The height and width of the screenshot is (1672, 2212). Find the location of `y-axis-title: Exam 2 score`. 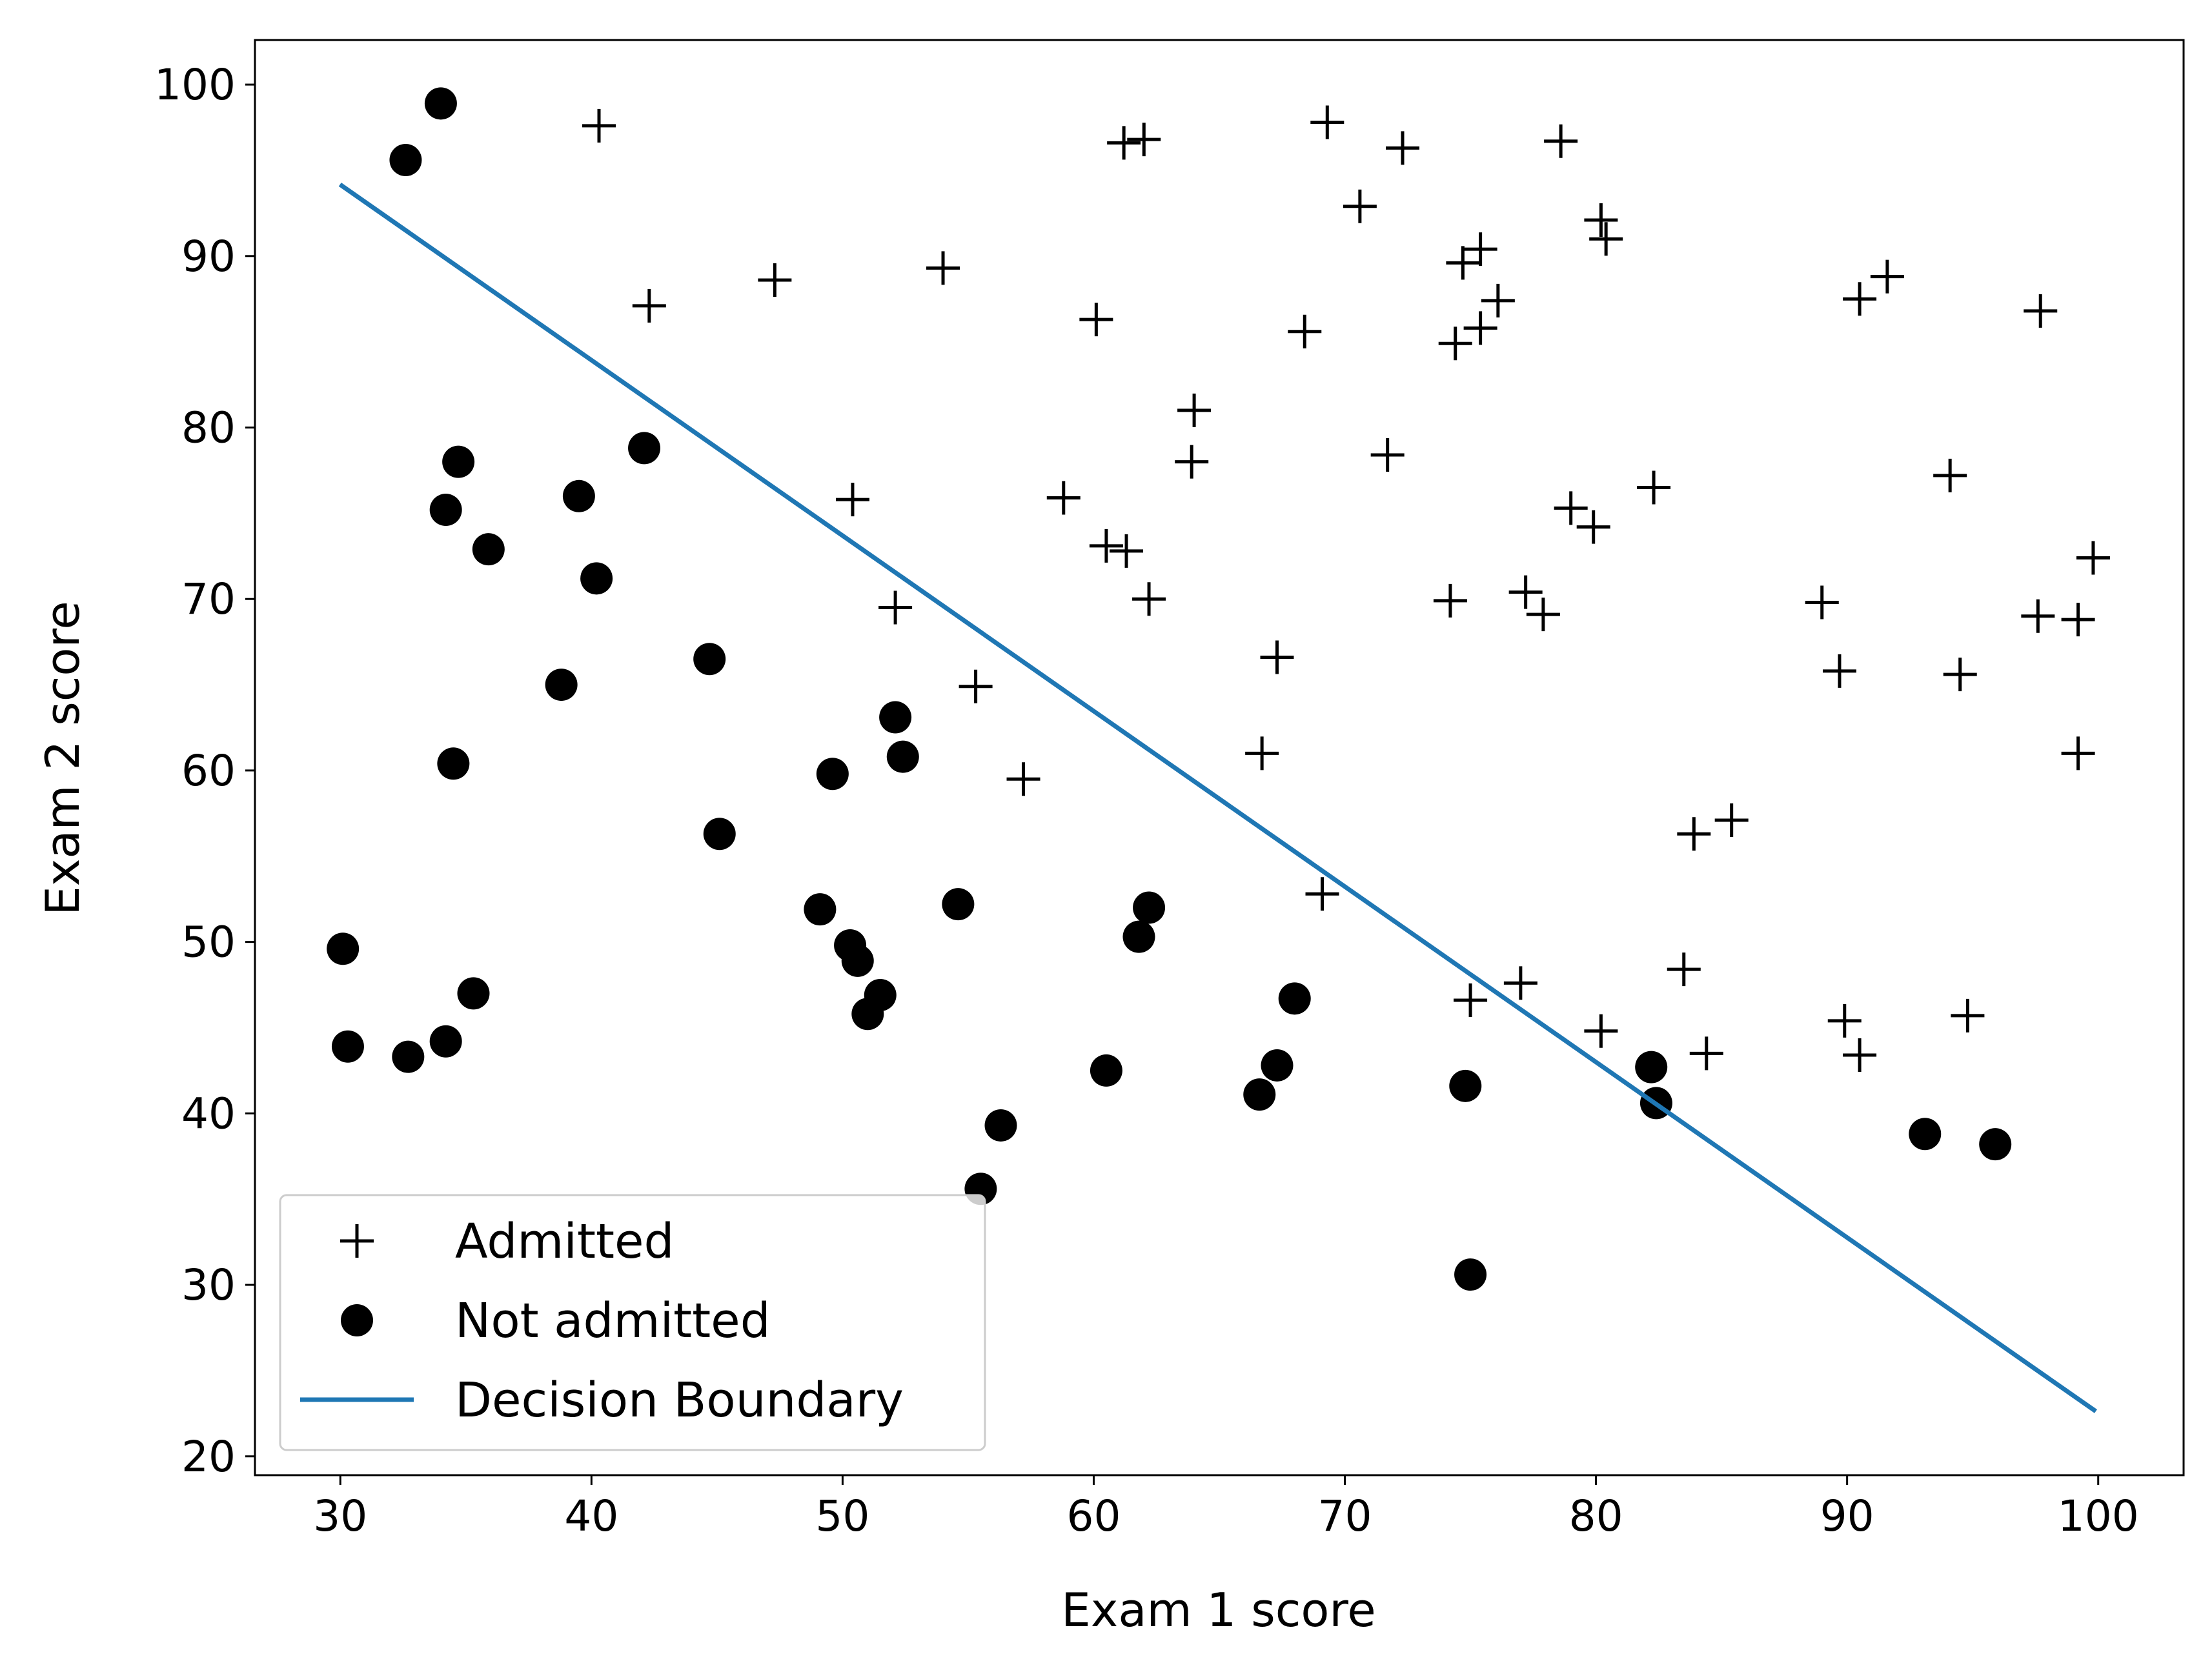

y-axis-title: Exam 2 score is located at coordinates (63, 758).